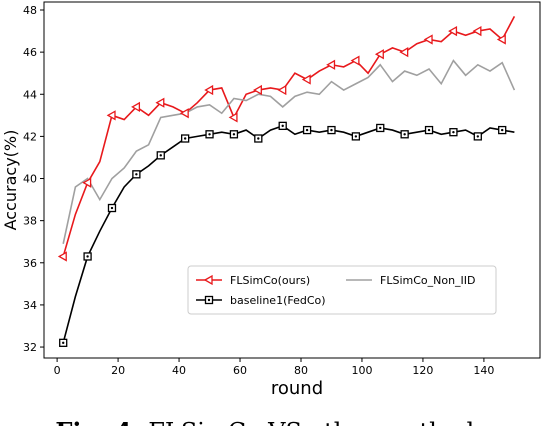 Image resolution: width=542 pixels, height=426 pixels. Describe the element at coordinates (422, 370) in the screenshot. I see `x-tick-label: 120` at that location.